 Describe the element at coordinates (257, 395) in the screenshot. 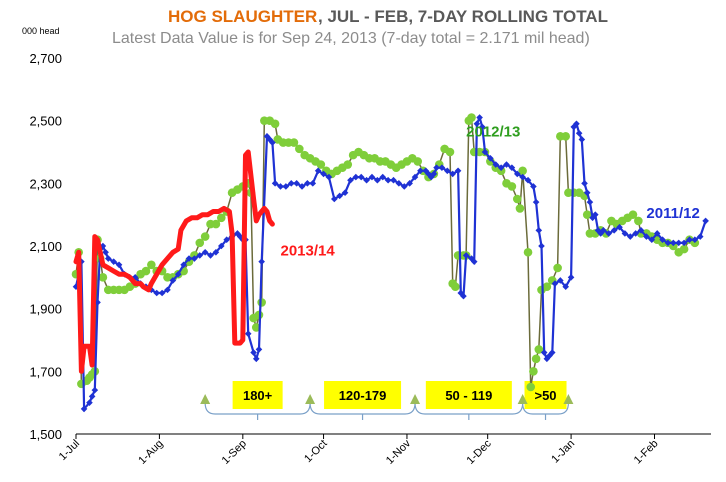

I see `band-label-box` at that location.